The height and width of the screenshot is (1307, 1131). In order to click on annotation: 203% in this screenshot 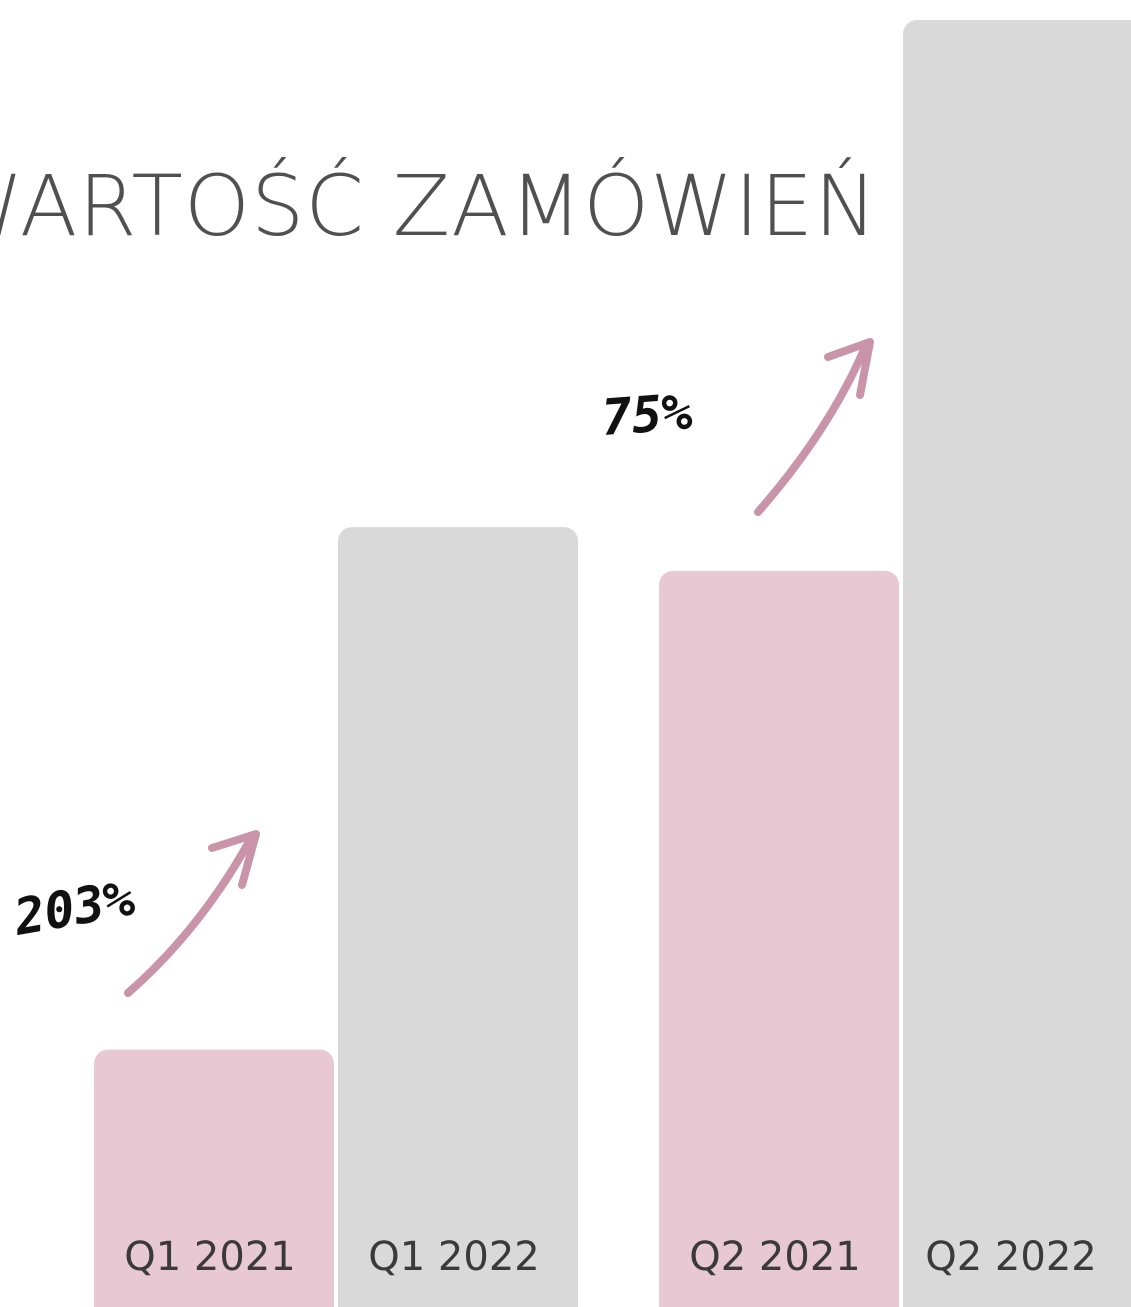, I will do `click(74, 908)`.